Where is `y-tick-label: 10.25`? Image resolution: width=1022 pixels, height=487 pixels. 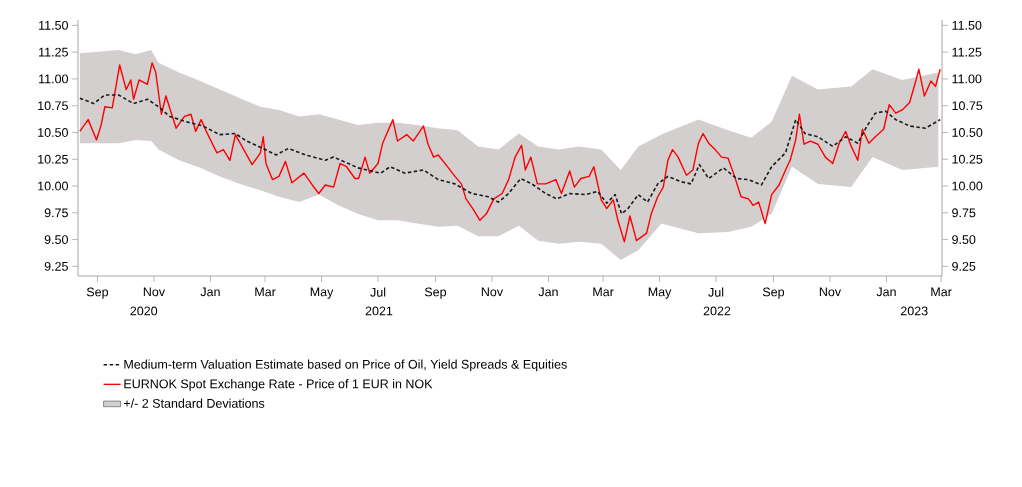 y-tick-label: 10.25 is located at coordinates (967, 159).